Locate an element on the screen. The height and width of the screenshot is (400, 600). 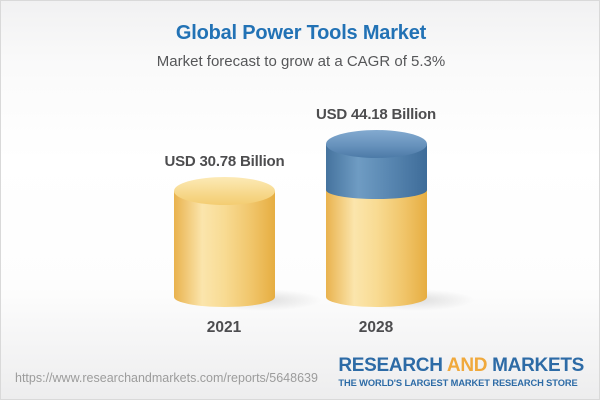
bar-2021-top-face is located at coordinates (224, 190).